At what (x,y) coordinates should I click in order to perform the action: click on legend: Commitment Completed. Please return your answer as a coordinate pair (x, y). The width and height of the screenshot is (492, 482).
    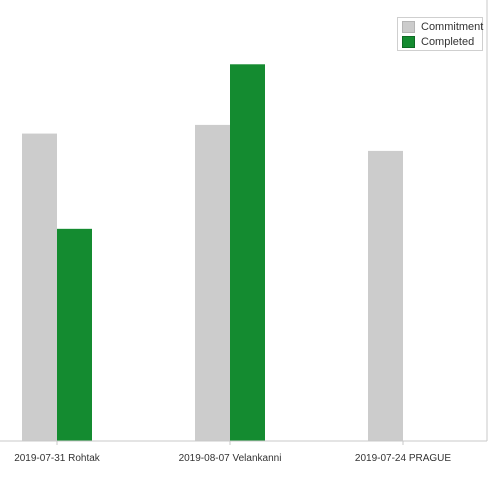
    Looking at the image, I should click on (440, 34).